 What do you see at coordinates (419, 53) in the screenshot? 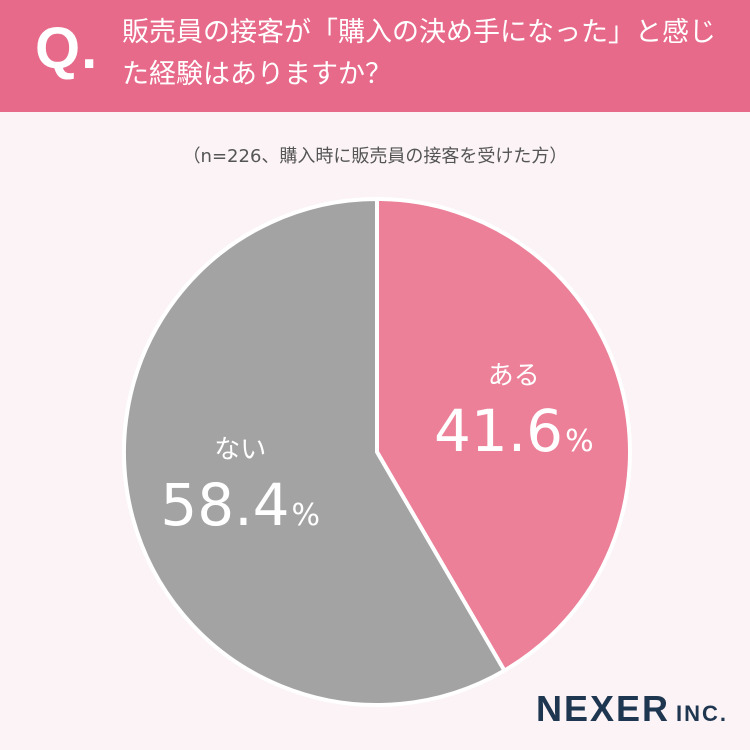
I see `question-text: 販売員の接客が「購入の決め手になった」と感じた経験はありますか？` at bounding box center [419, 53].